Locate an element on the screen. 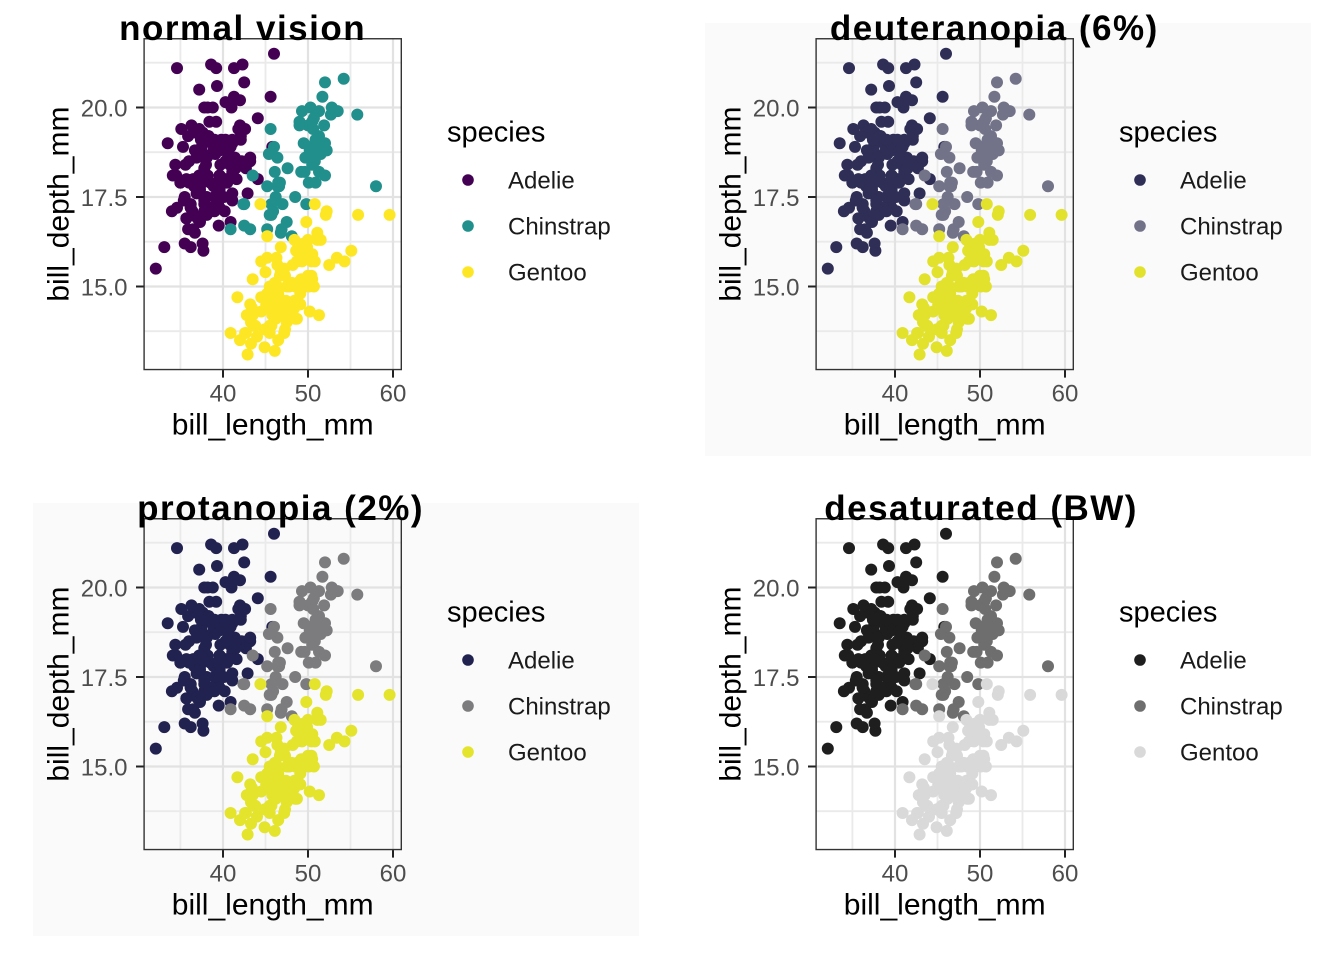 The width and height of the screenshot is (1344, 960). svg-text: deuteranopia (6%) is located at coordinates (994, 28).